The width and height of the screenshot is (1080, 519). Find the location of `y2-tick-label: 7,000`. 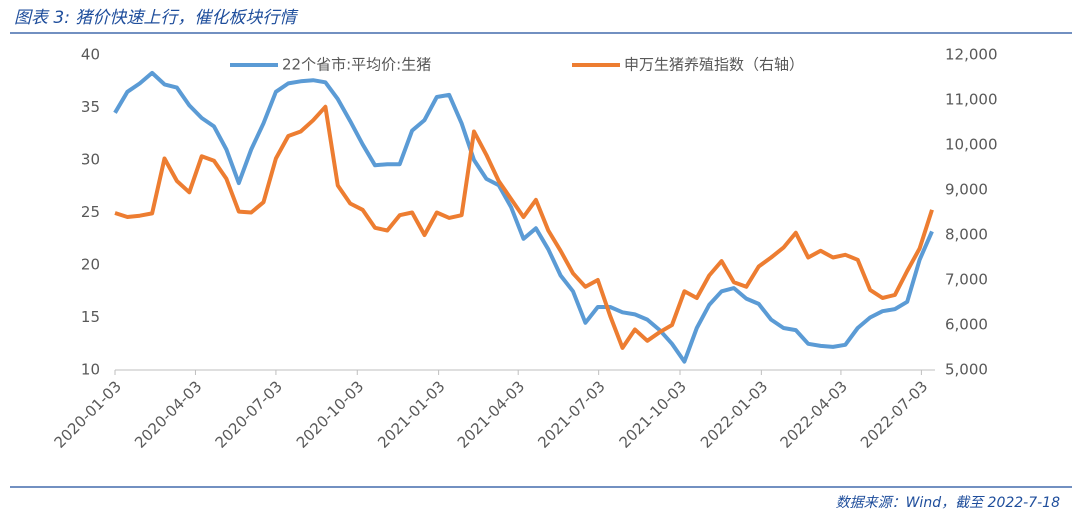

y2-tick-label: 7,000 is located at coordinates (966, 280).